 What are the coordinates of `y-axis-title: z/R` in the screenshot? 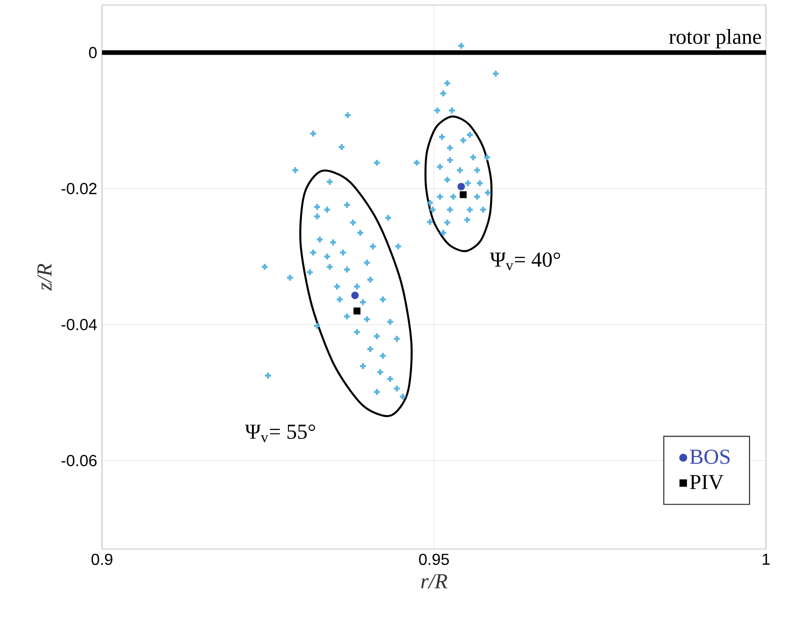 It's located at (44, 277).